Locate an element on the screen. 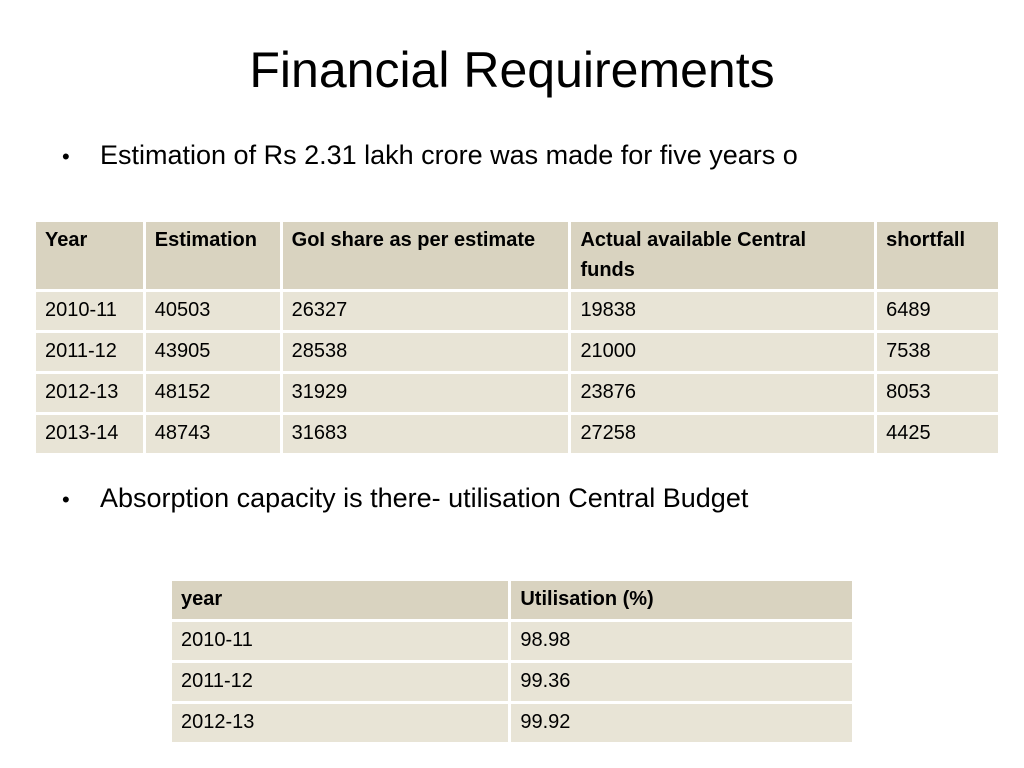  cell-shortfall: 8053 is located at coordinates (937, 393).